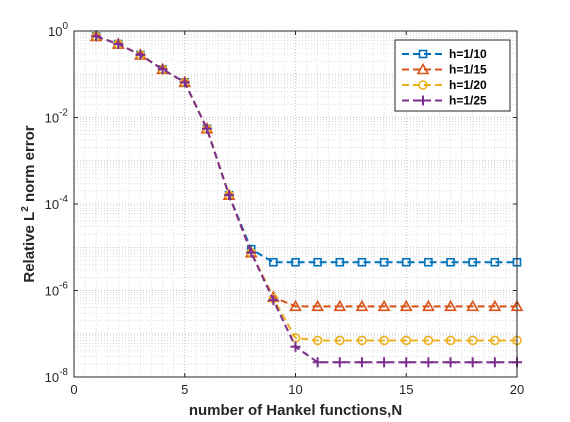  What do you see at coordinates (406, 389) in the screenshot?
I see `x-tick-label: 15` at bounding box center [406, 389].